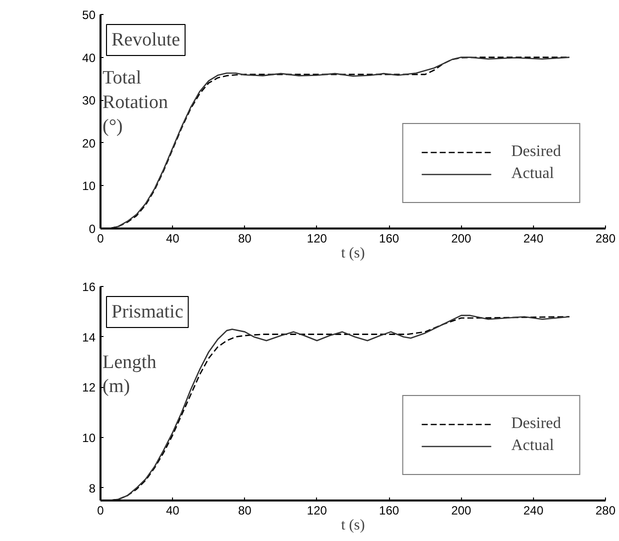 The height and width of the screenshot is (541, 619). Describe the element at coordinates (135, 102) in the screenshot. I see `y-axis-title: Total Rotation (°)` at that location.